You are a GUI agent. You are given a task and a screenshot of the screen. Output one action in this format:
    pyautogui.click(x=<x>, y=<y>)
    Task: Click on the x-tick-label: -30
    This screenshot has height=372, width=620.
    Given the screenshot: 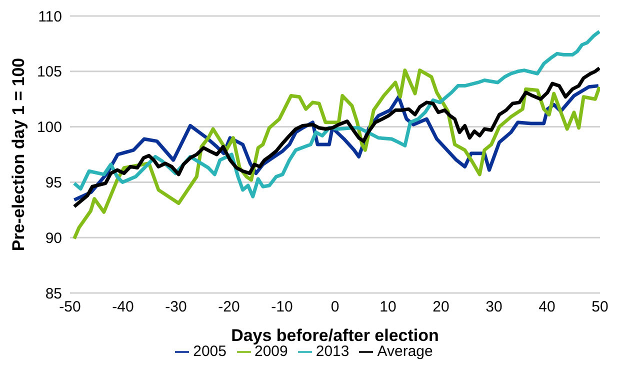 What is the action you would take?
    pyautogui.click(x=176, y=307)
    